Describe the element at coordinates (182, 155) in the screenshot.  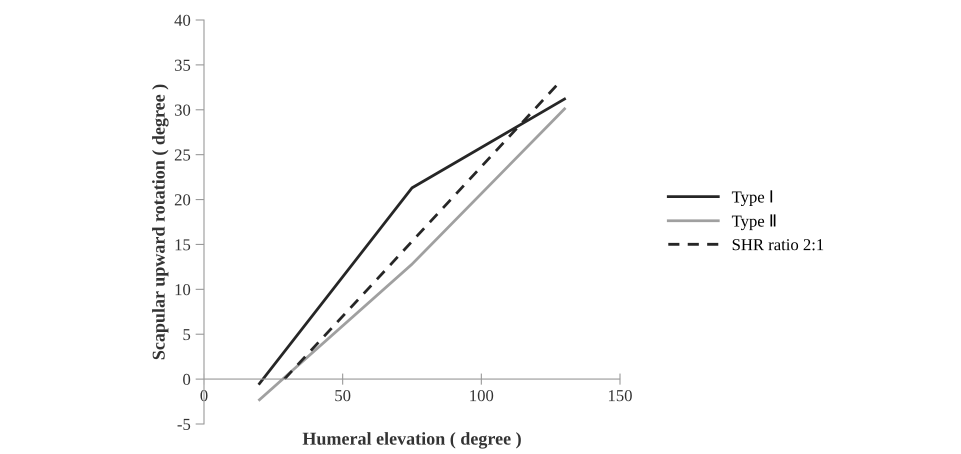
I see `y-tick-label: 25` at that location.